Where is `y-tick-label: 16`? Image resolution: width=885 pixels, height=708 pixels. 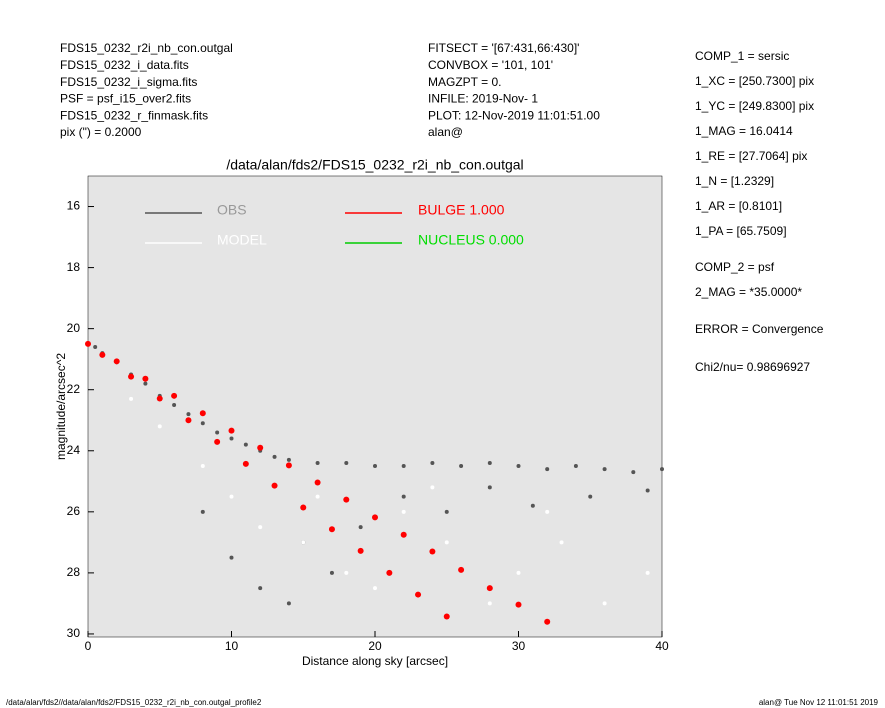 y-tick-label: 16 is located at coordinates (74, 206).